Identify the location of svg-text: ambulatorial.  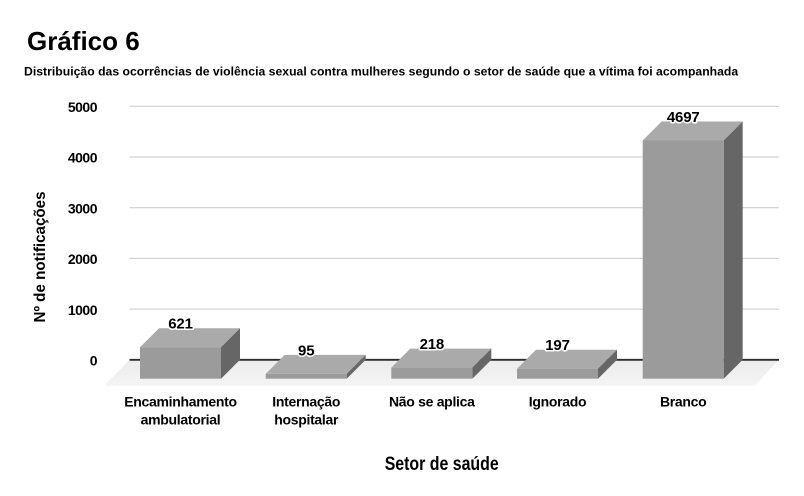
(181, 420).